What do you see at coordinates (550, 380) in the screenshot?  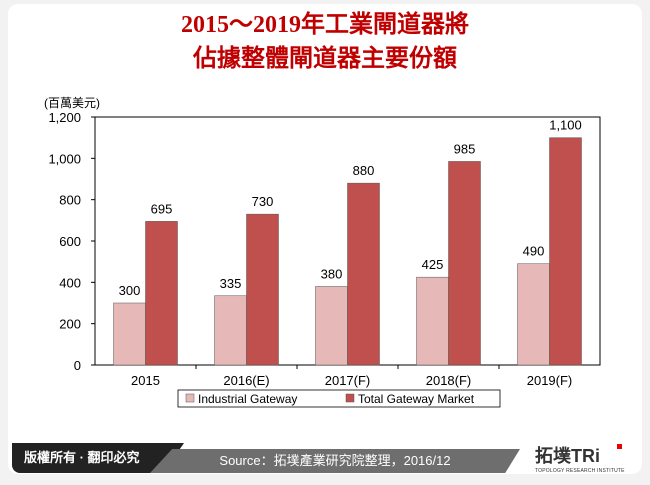 I see `x-tick-label: 2019(F)` at bounding box center [550, 380].